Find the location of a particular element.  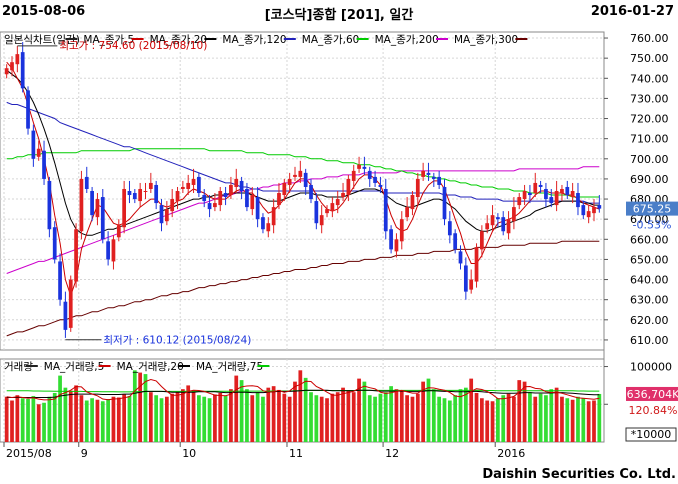

last-volume-tag is located at coordinates (652, 393).